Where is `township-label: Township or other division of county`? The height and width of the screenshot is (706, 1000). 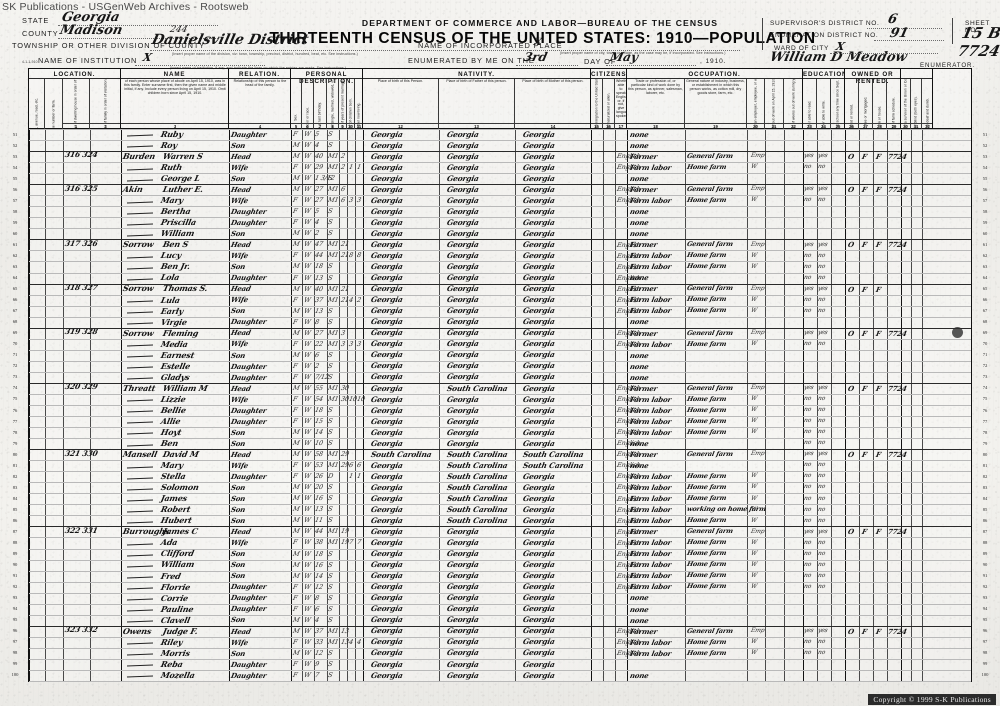 township-label: Township or other division of county is located at coordinates (109, 45).